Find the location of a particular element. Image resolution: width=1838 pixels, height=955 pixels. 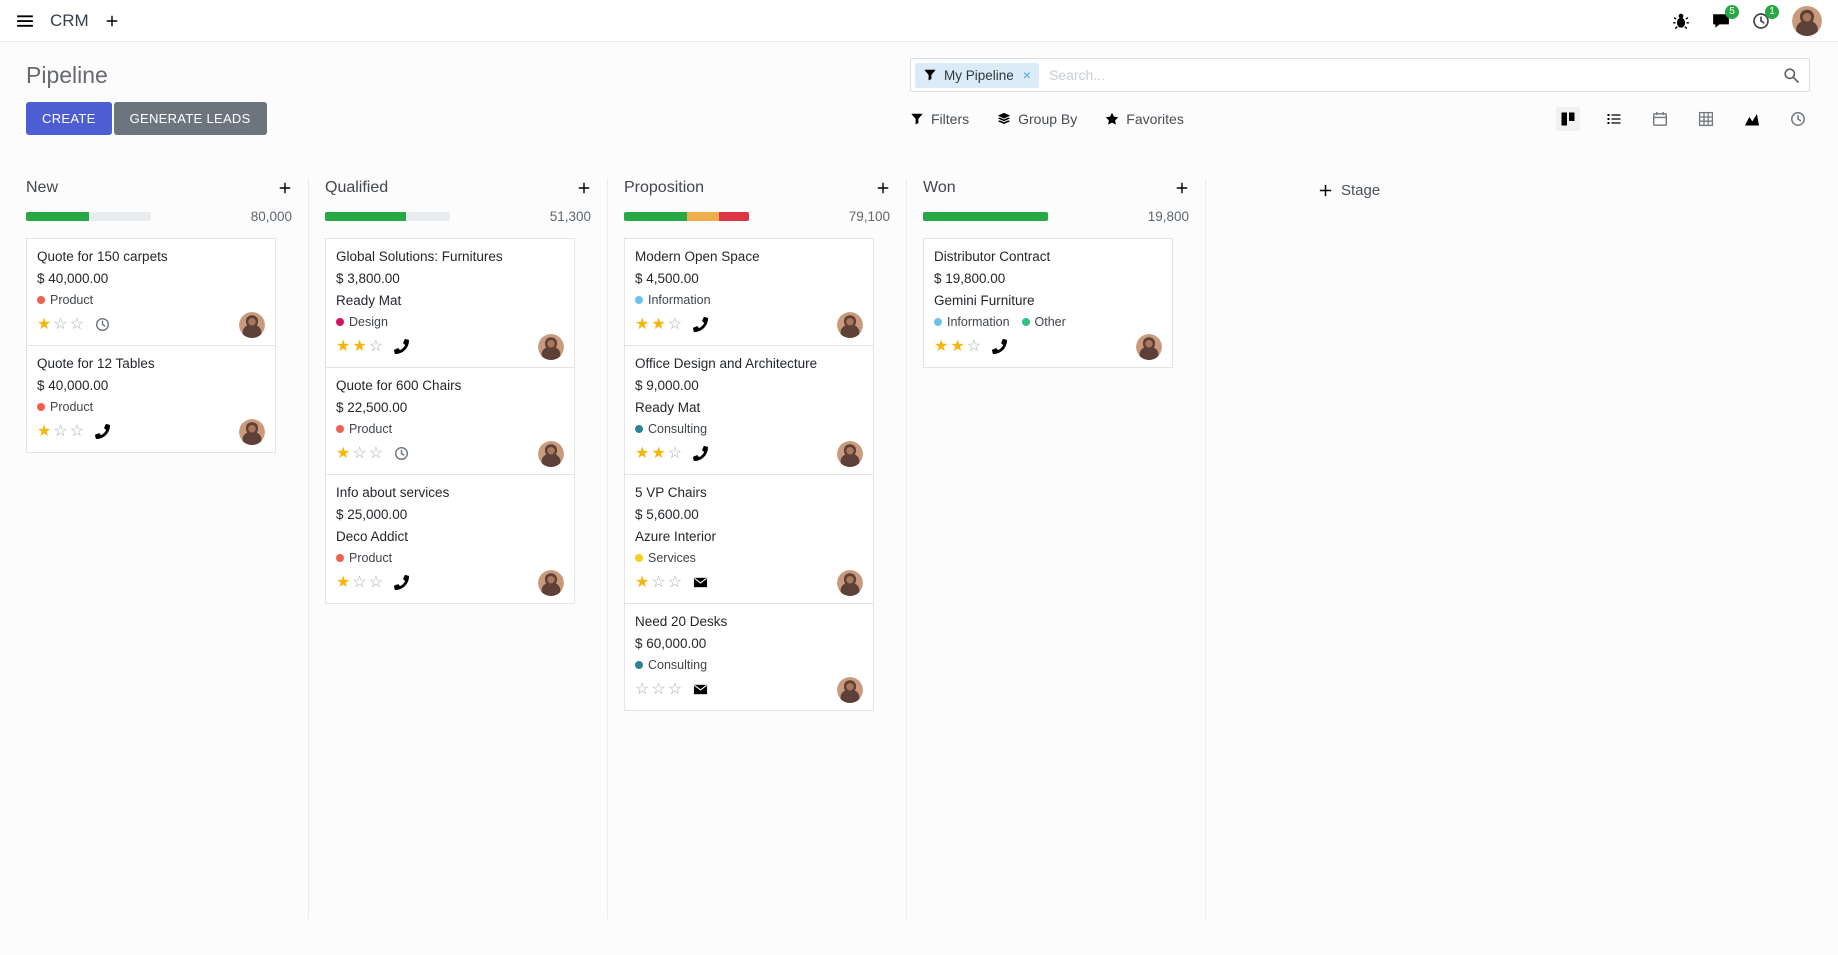

generate-leads-button: GENERATE LEADS is located at coordinates (190, 118).